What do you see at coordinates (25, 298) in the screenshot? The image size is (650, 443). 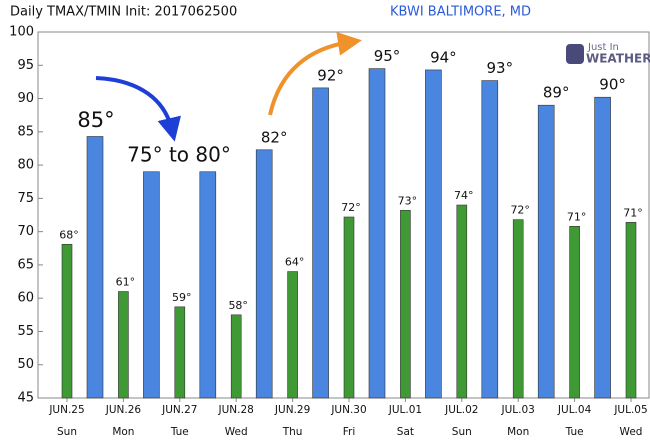 I see `y-tick-label: 60` at bounding box center [25, 298].